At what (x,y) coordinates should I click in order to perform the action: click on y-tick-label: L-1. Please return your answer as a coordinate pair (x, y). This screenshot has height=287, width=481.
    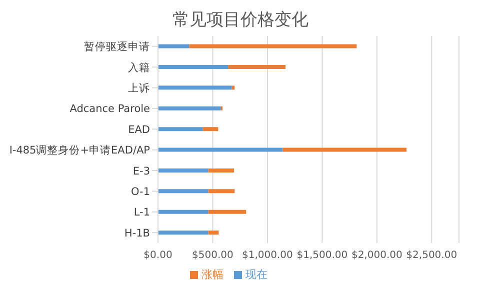
    Looking at the image, I should click on (142, 212).